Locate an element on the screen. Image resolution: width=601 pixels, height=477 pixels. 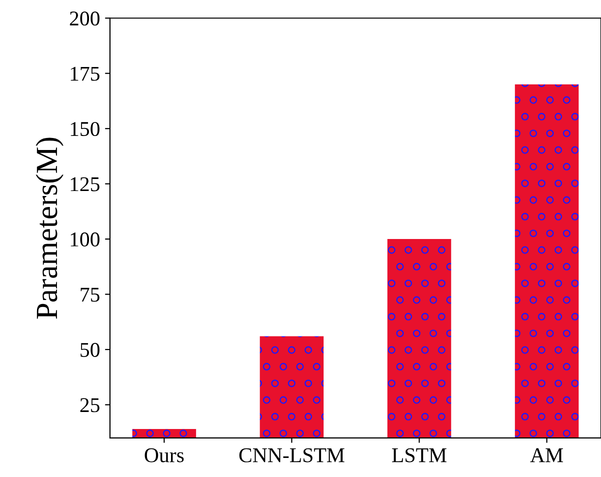
x-tick-label: Ours is located at coordinates (164, 455).